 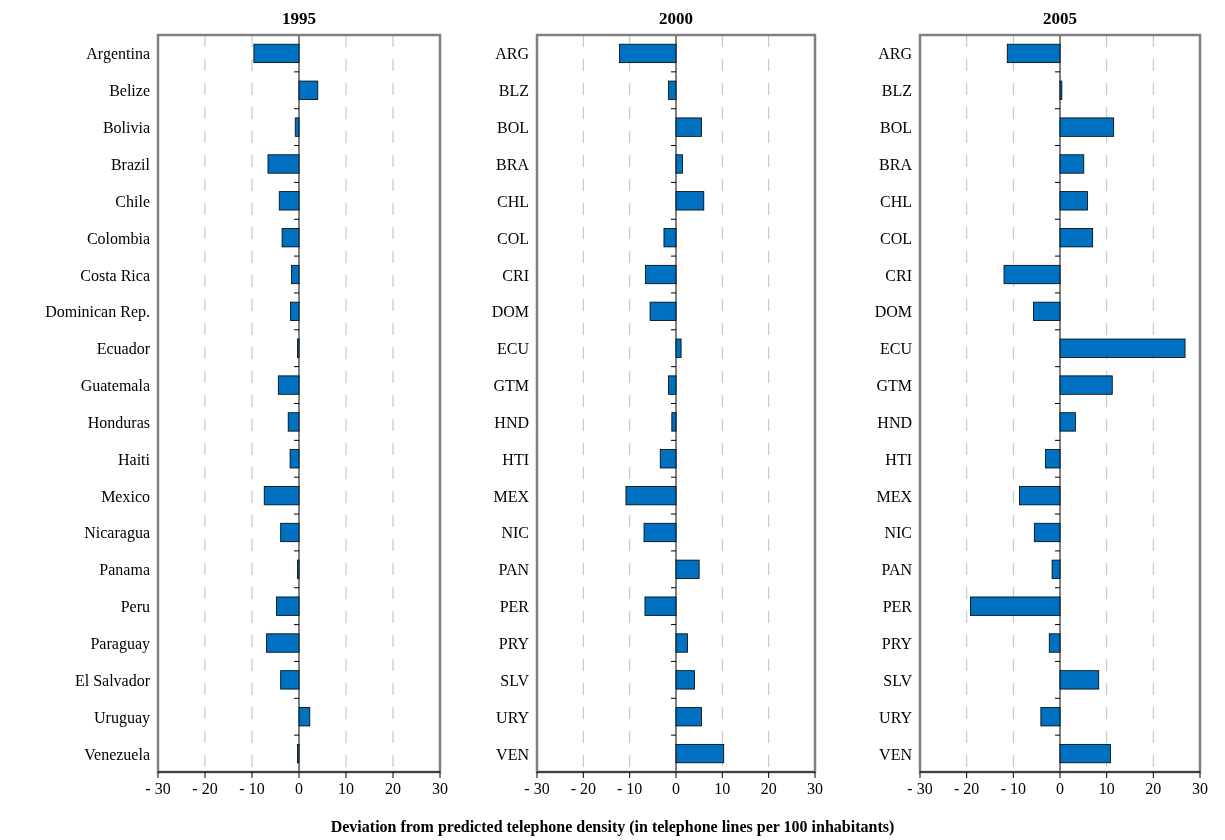 What do you see at coordinates (1060, 18) in the screenshot?
I see `chart-title: 2005` at bounding box center [1060, 18].